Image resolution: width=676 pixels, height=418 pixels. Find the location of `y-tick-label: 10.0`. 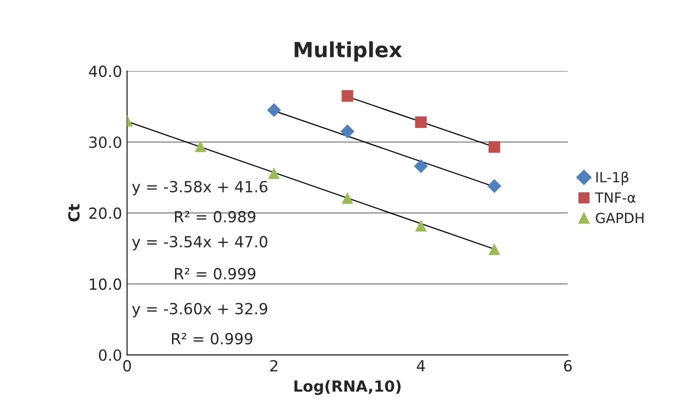

y-tick-label: 10.0 is located at coordinates (106, 284).